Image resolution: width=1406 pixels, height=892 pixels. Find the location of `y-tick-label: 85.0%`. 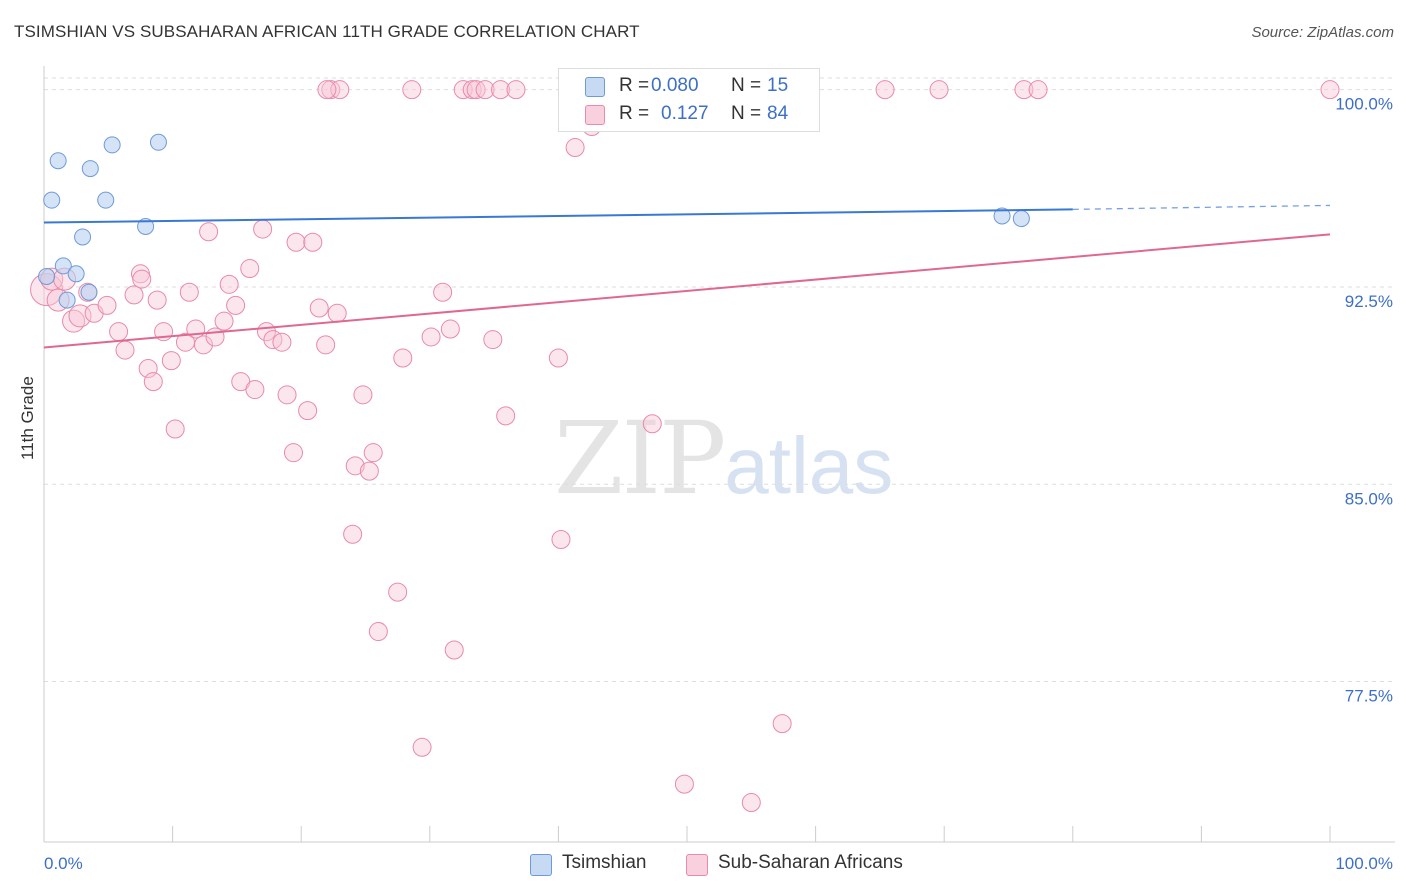

y-tick-label: 85.0% is located at coordinates (1369, 498).